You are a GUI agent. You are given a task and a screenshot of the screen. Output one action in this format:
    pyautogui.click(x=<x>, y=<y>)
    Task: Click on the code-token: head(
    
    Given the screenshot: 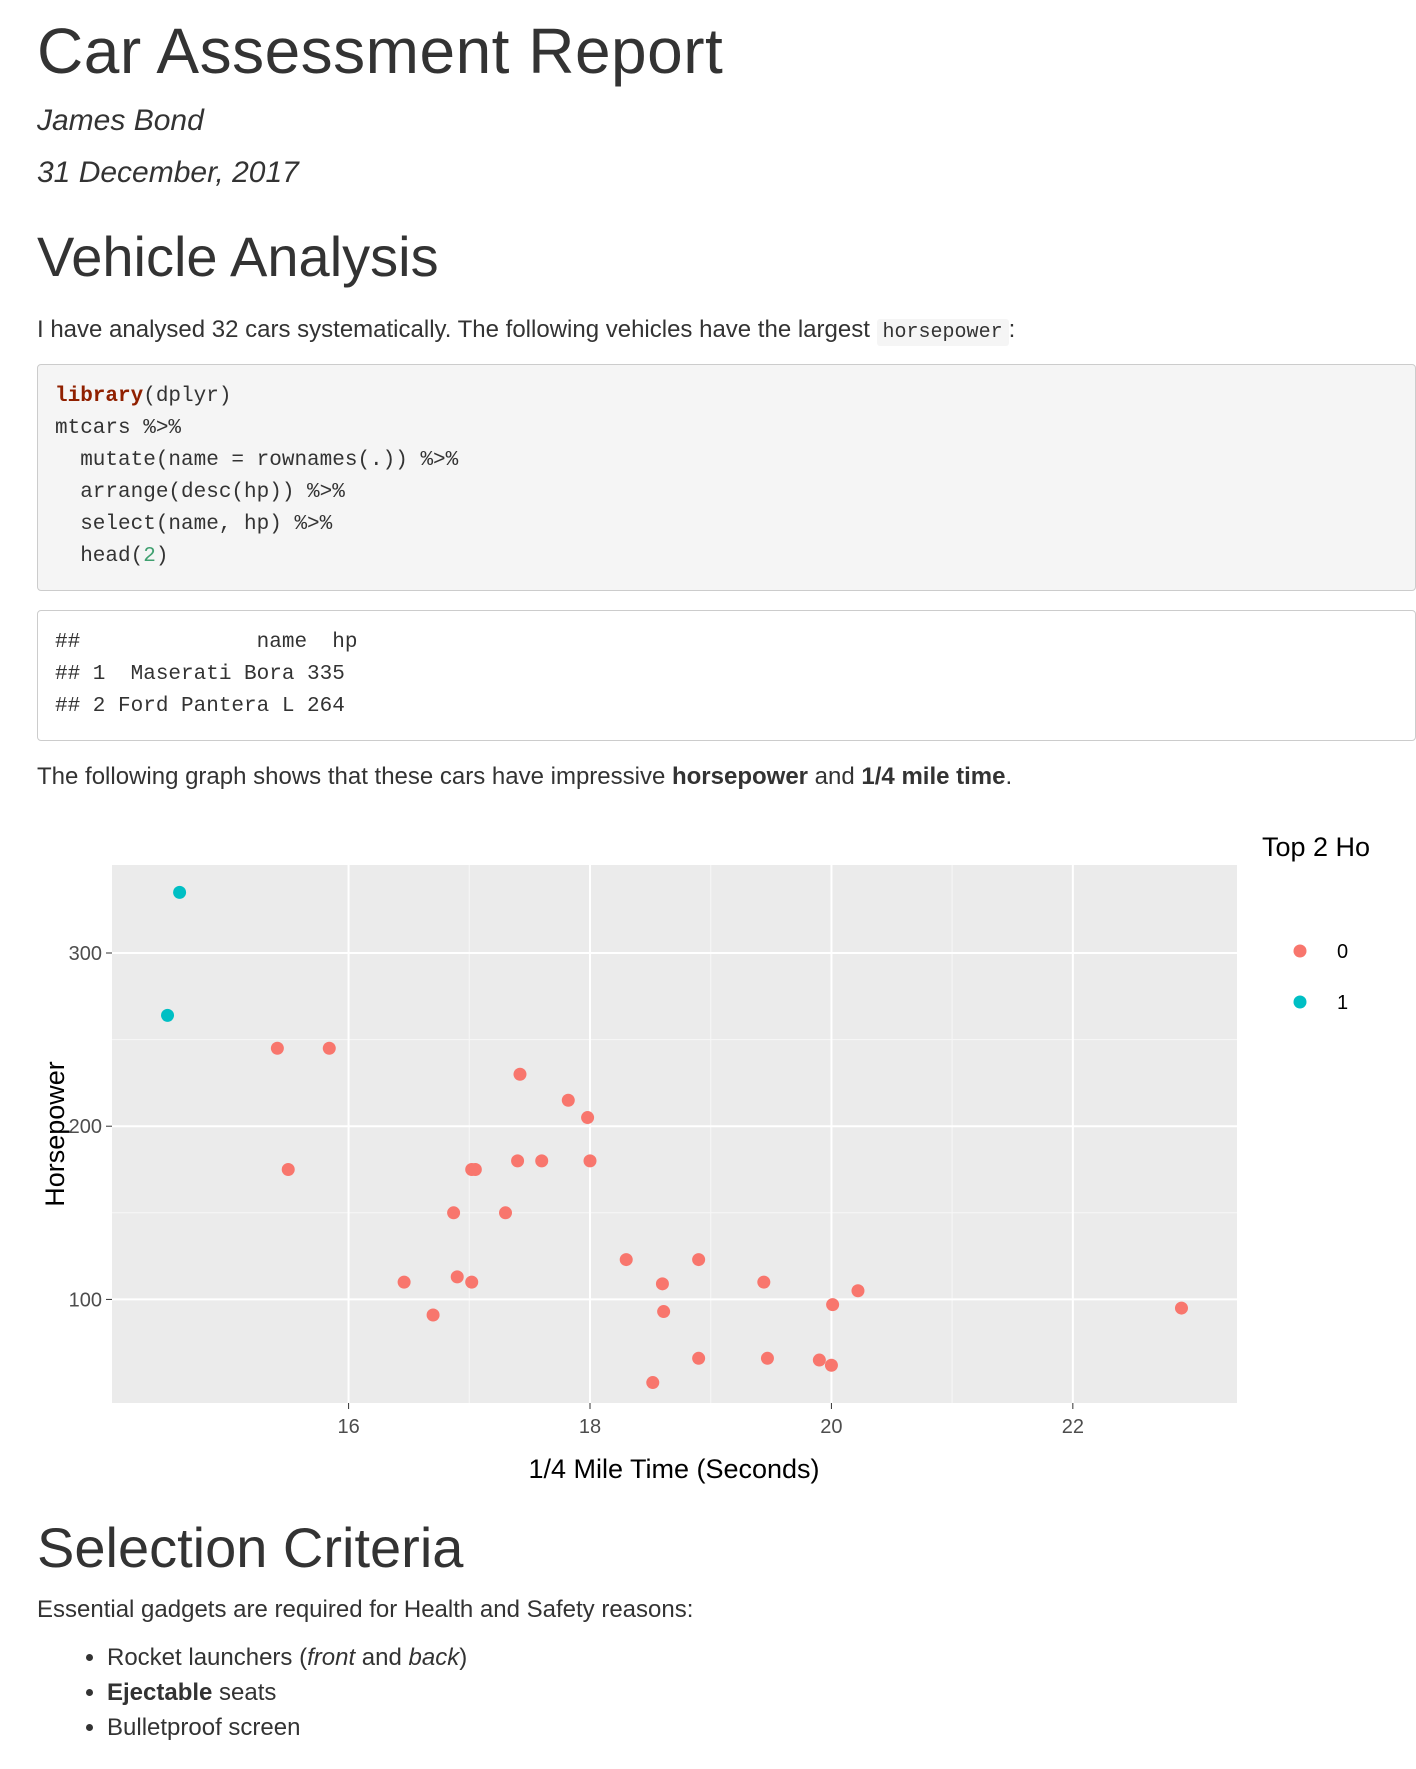 What is the action you would take?
    pyautogui.click(x=99, y=556)
    